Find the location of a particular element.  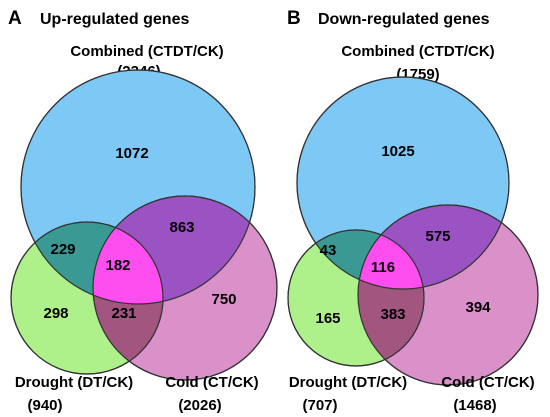

drought-total-a: (940) is located at coordinates (44, 405).